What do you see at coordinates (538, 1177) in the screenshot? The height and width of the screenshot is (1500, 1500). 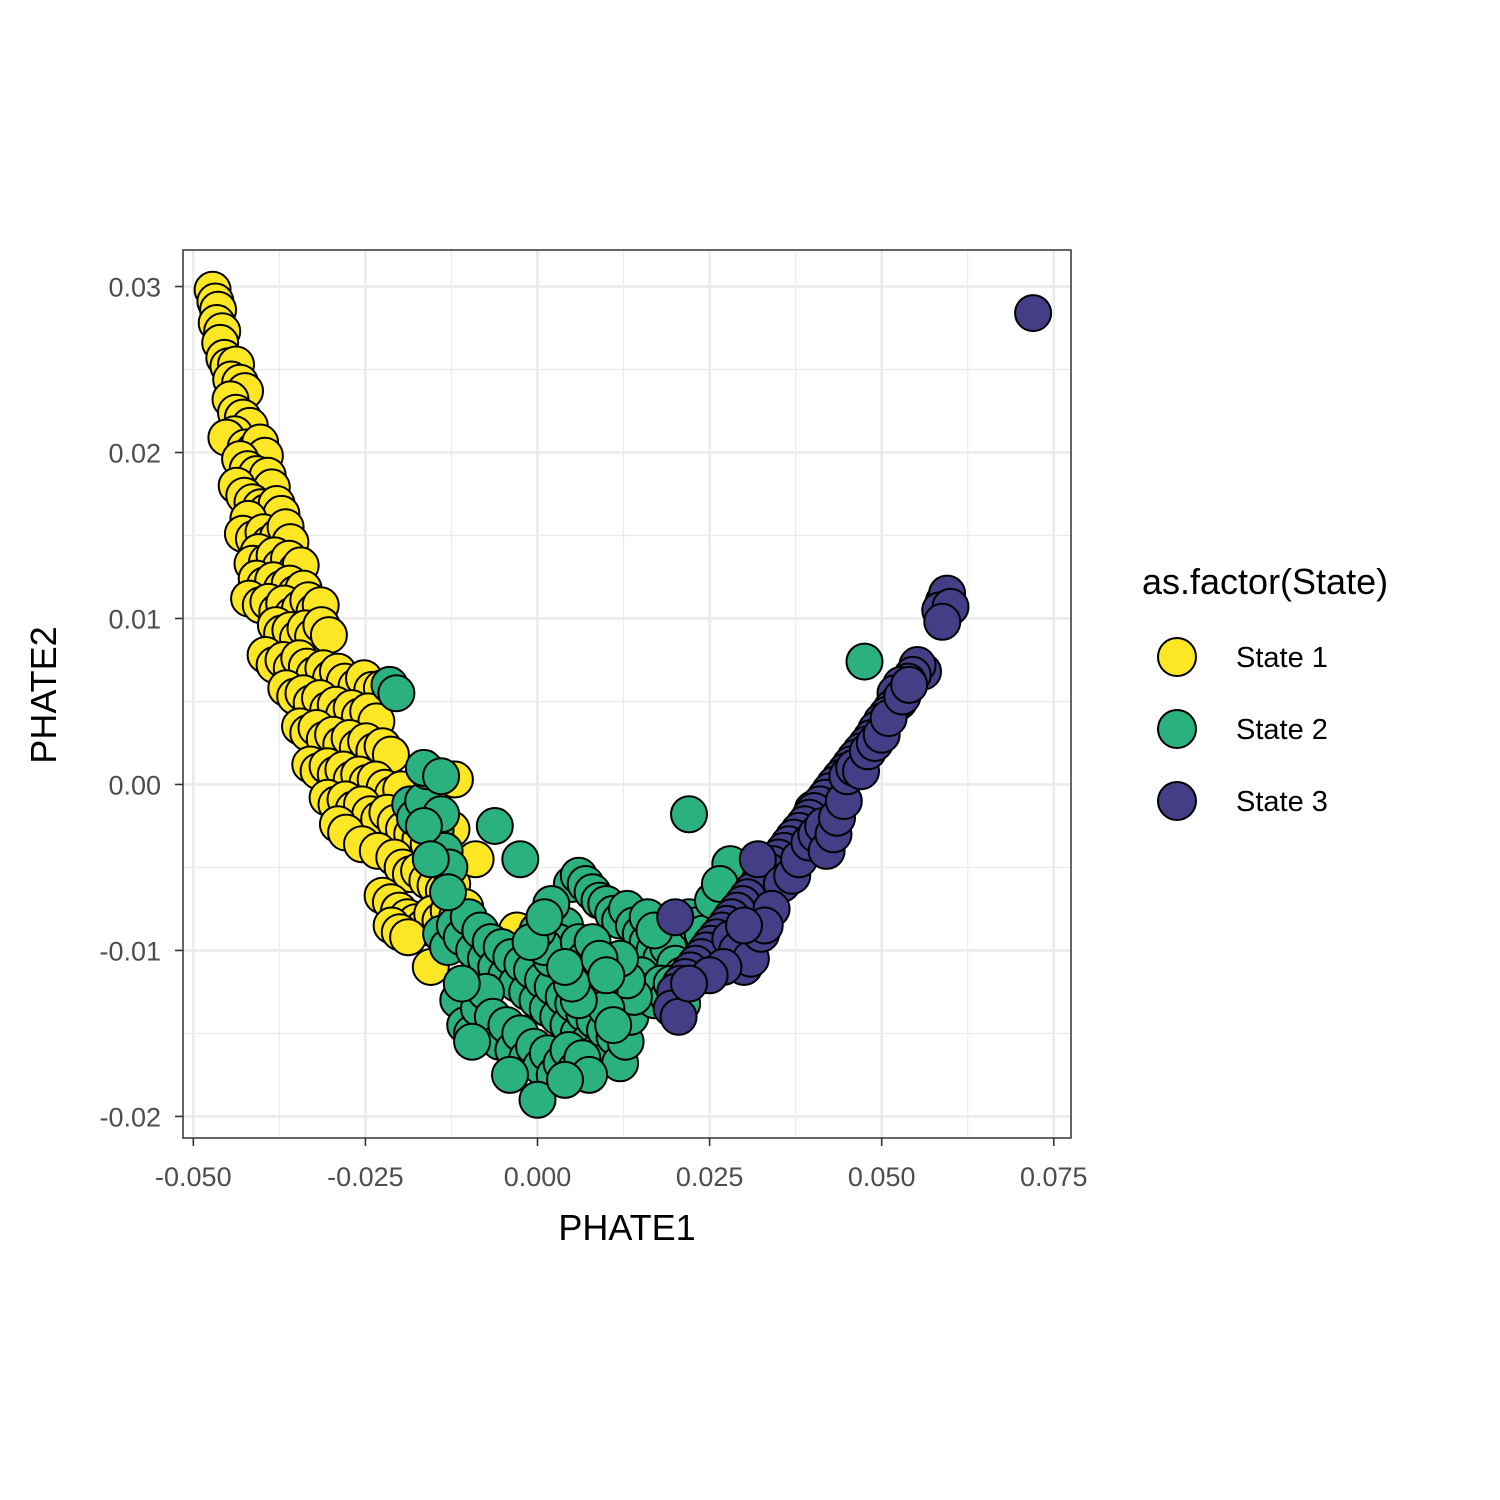 I see `x-tick-label: 0.000` at bounding box center [538, 1177].